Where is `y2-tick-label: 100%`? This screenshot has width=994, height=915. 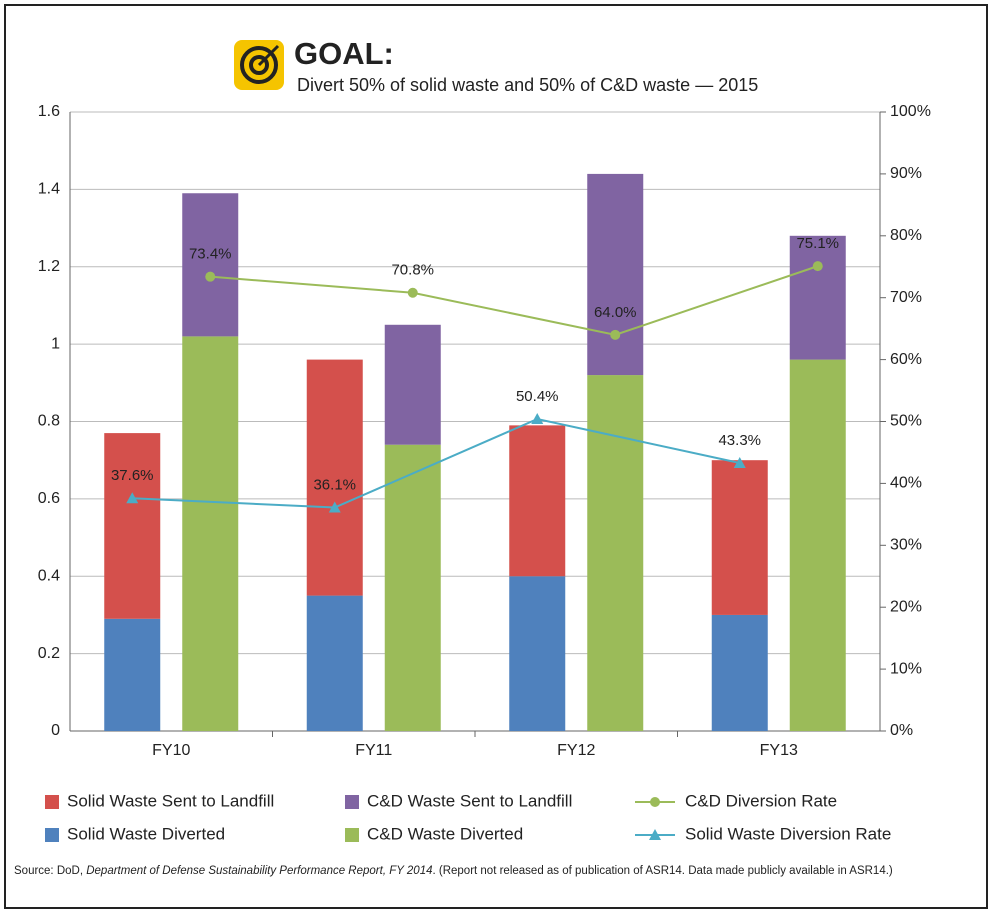 y2-tick-label: 100% is located at coordinates (910, 111).